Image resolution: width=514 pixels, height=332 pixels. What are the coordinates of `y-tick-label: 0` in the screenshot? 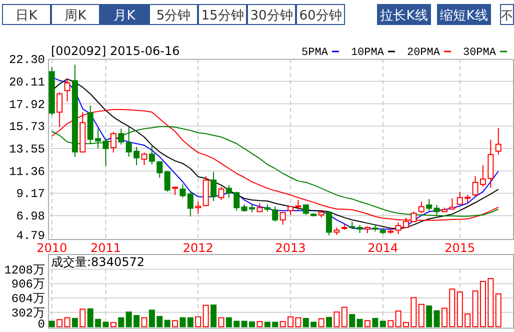 It's located at (41, 325).